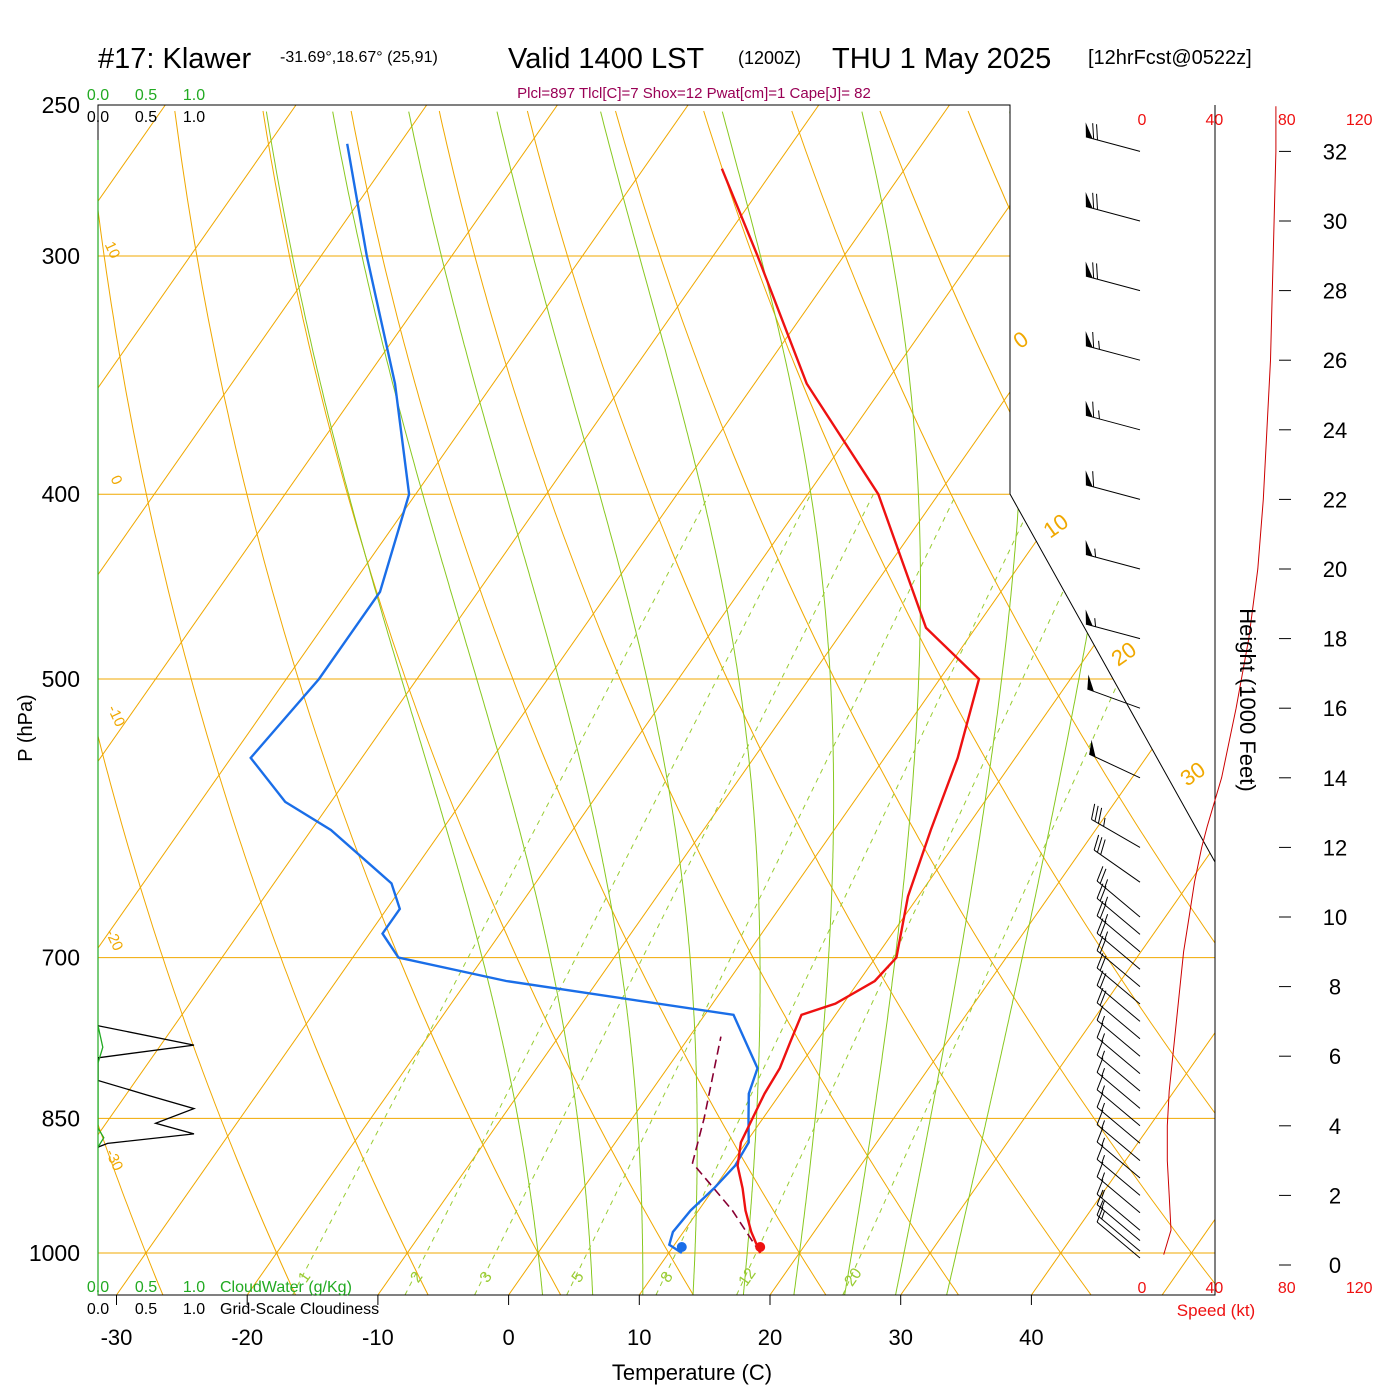 This screenshot has width=1400, height=1400. Describe the element at coordinates (1335, 1265) in the screenshot. I see `height-tick-label: 0` at that location.